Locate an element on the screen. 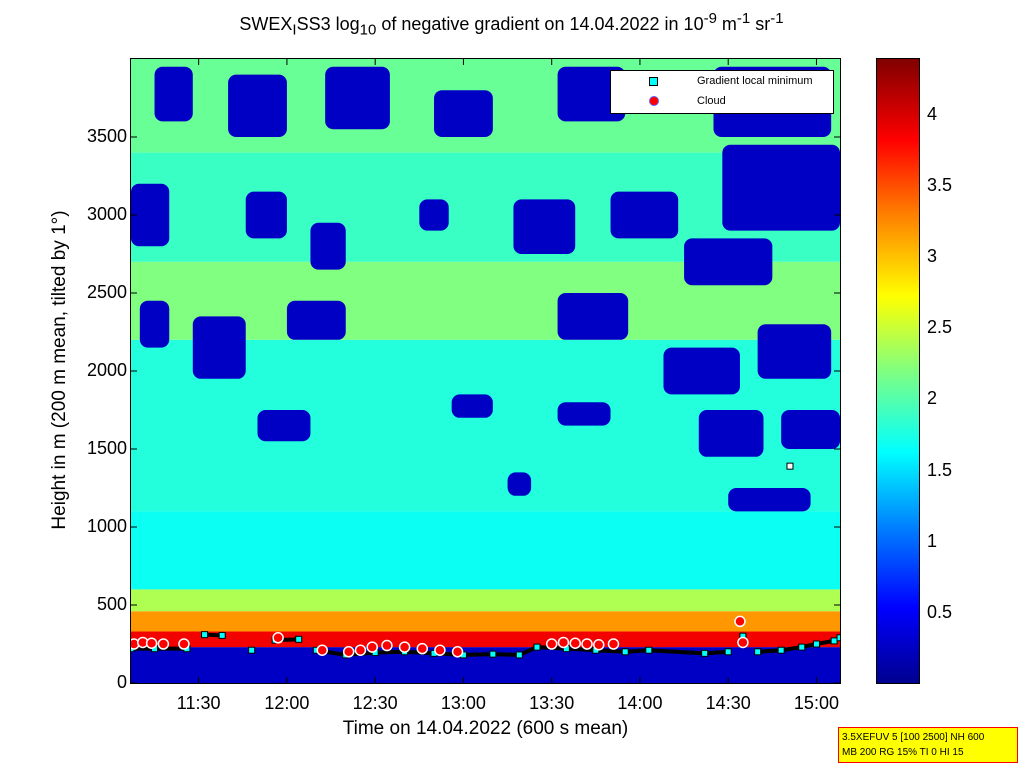 The width and height of the screenshot is (1023, 767). title-part-2: SS3 log is located at coordinates (328, 24).